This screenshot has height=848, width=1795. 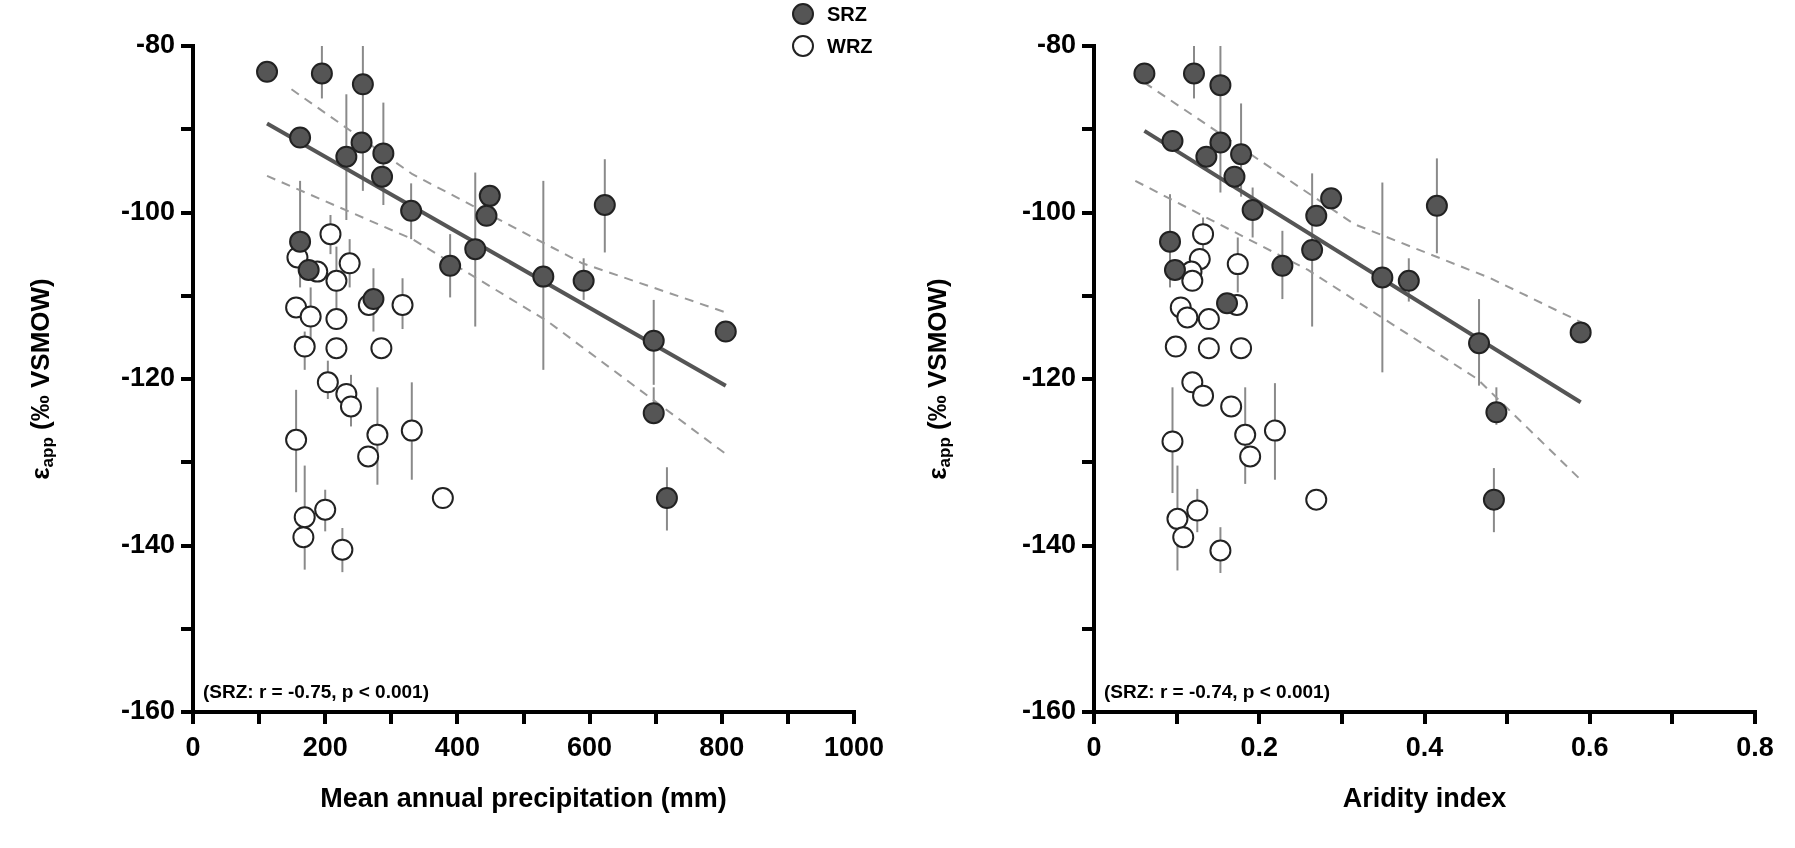 I want to click on annotation: (SRZ: r = -0.75, p < 0.001), so click(x=316, y=691).